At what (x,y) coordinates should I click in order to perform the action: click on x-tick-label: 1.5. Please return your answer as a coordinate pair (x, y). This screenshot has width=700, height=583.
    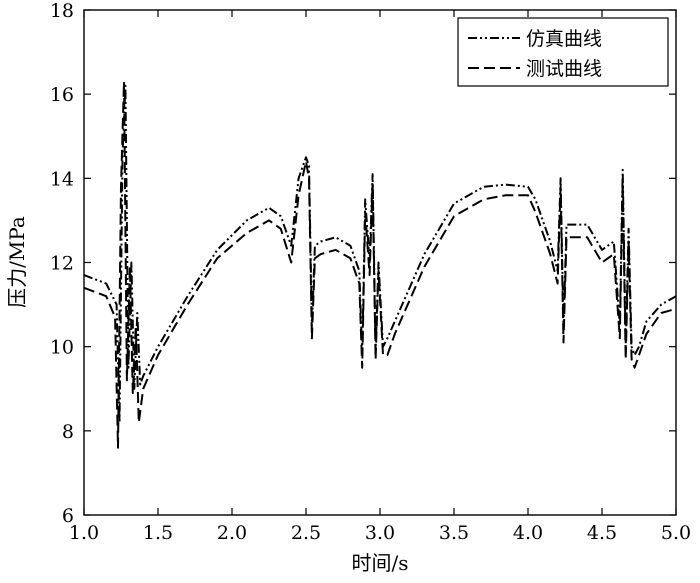
    Looking at the image, I should click on (158, 533).